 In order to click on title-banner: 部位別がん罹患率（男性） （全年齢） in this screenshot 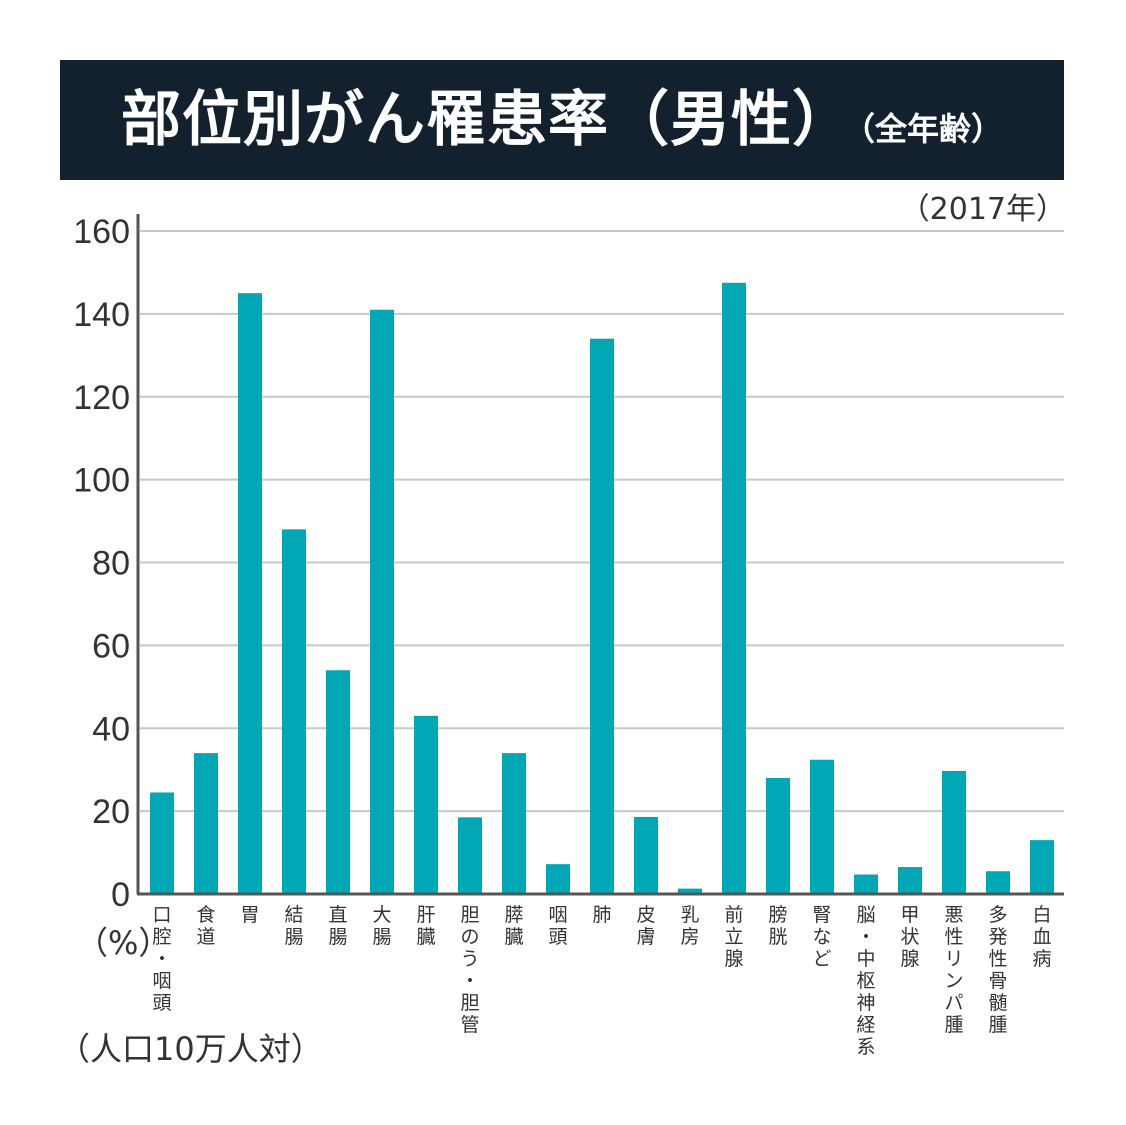, I will do `click(562, 120)`.